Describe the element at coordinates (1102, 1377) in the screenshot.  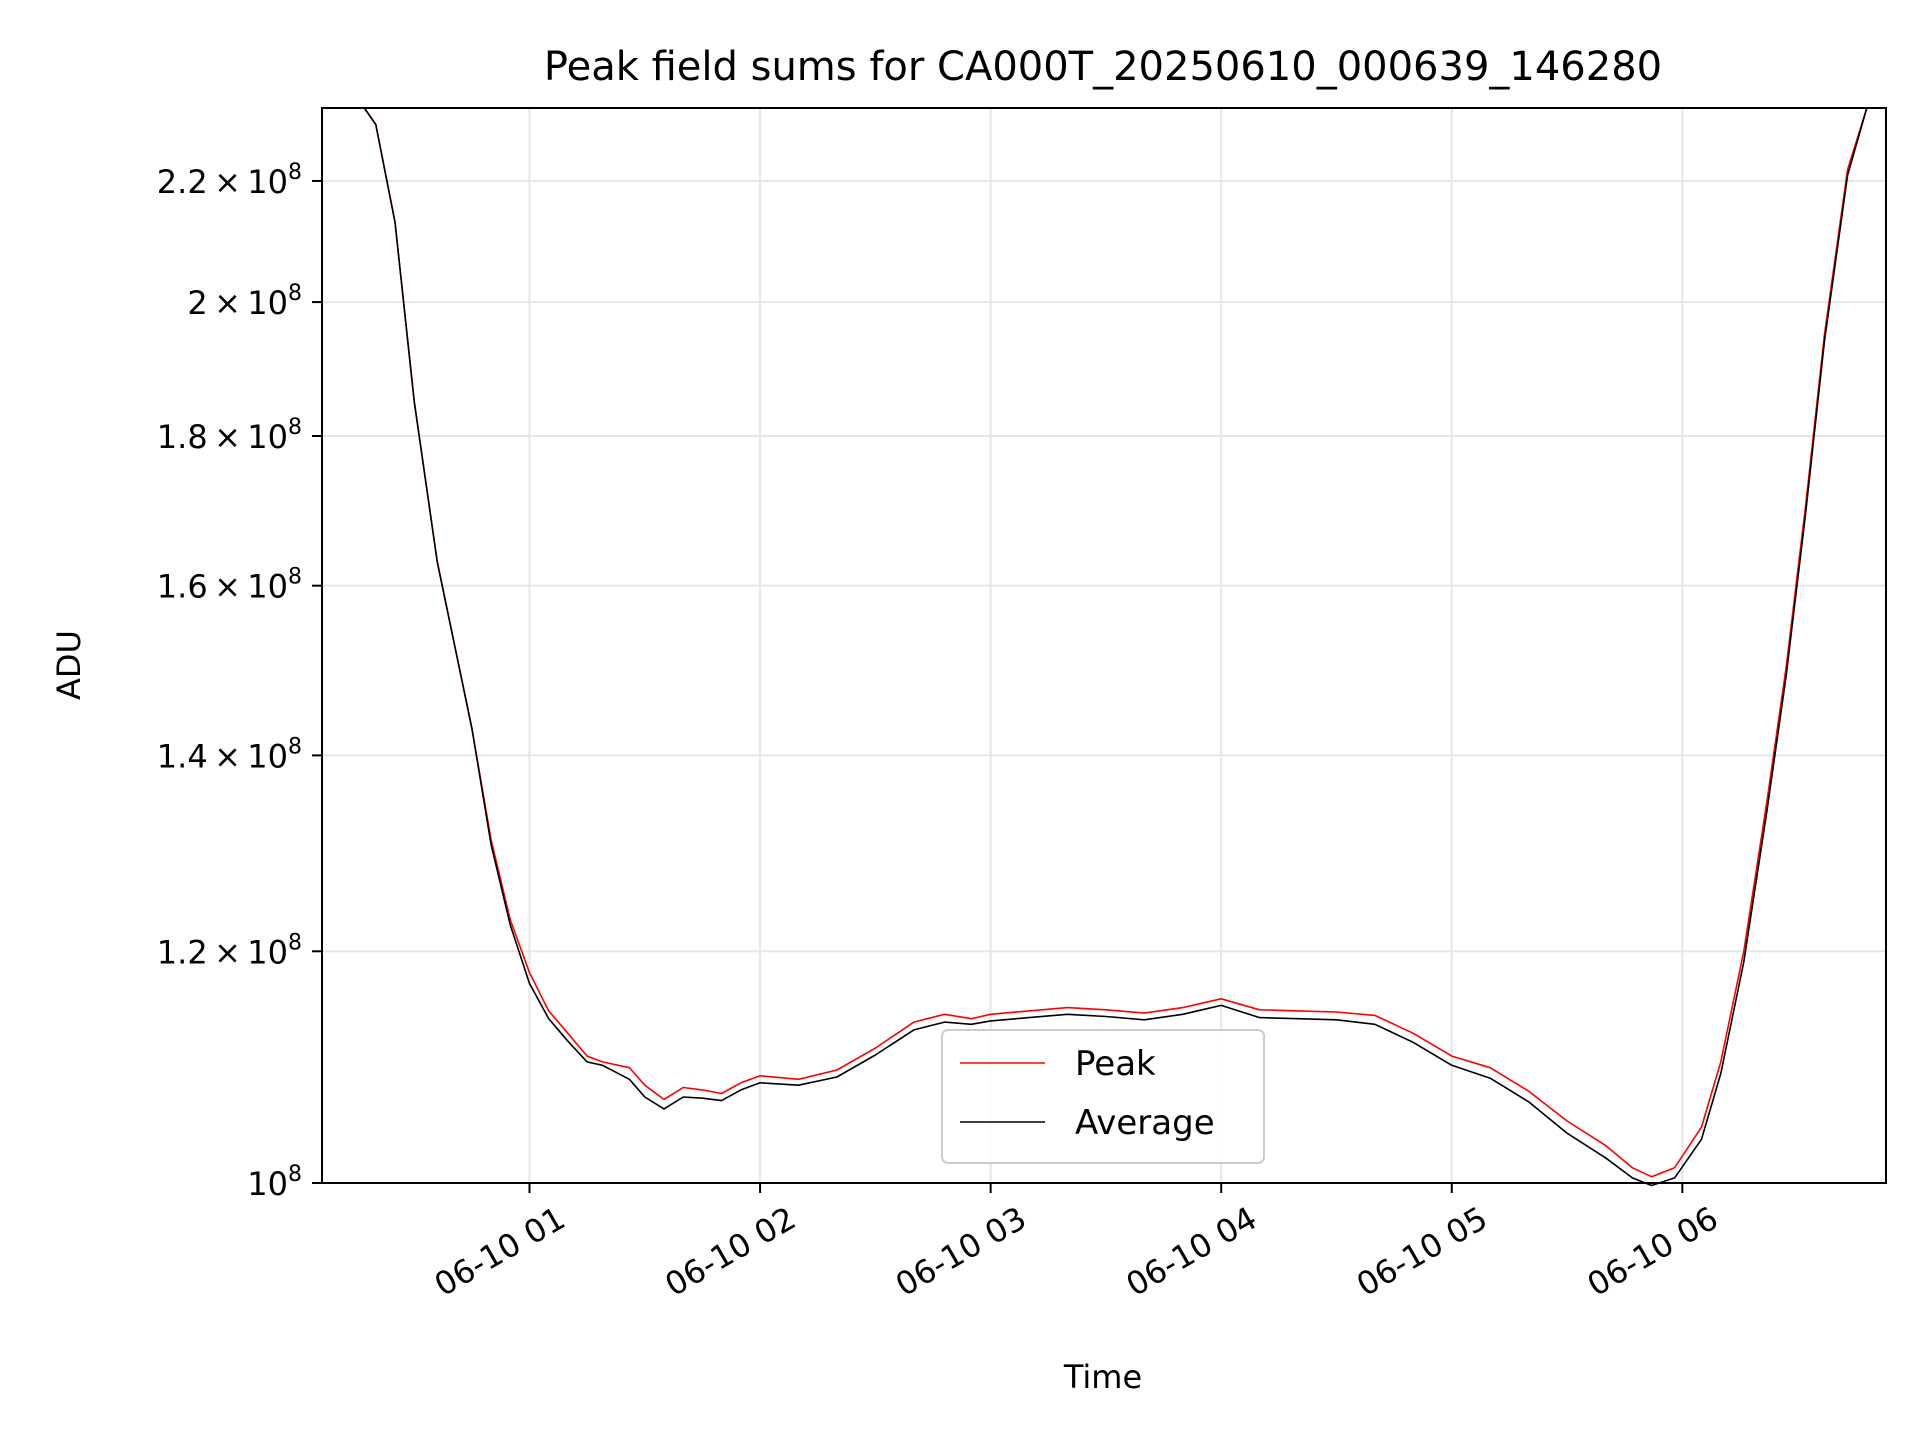
I see `x-axis-title: Time` at that location.